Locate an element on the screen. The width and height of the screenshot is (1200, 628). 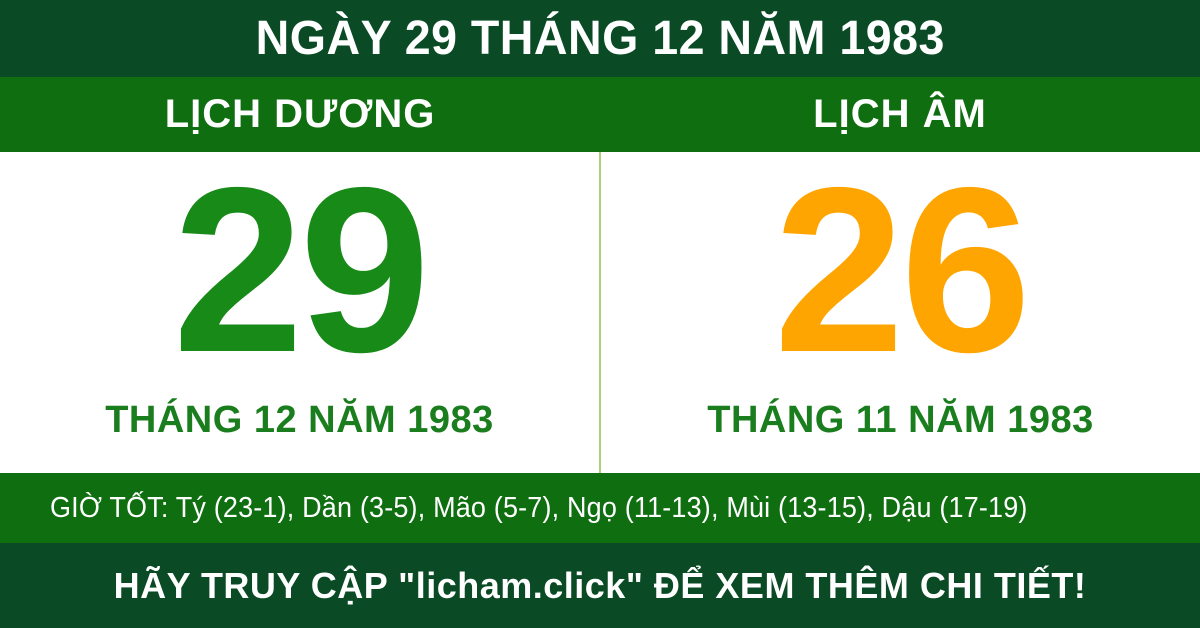
lunar-calendar-label: LỊCH ÂM is located at coordinates (900, 114).